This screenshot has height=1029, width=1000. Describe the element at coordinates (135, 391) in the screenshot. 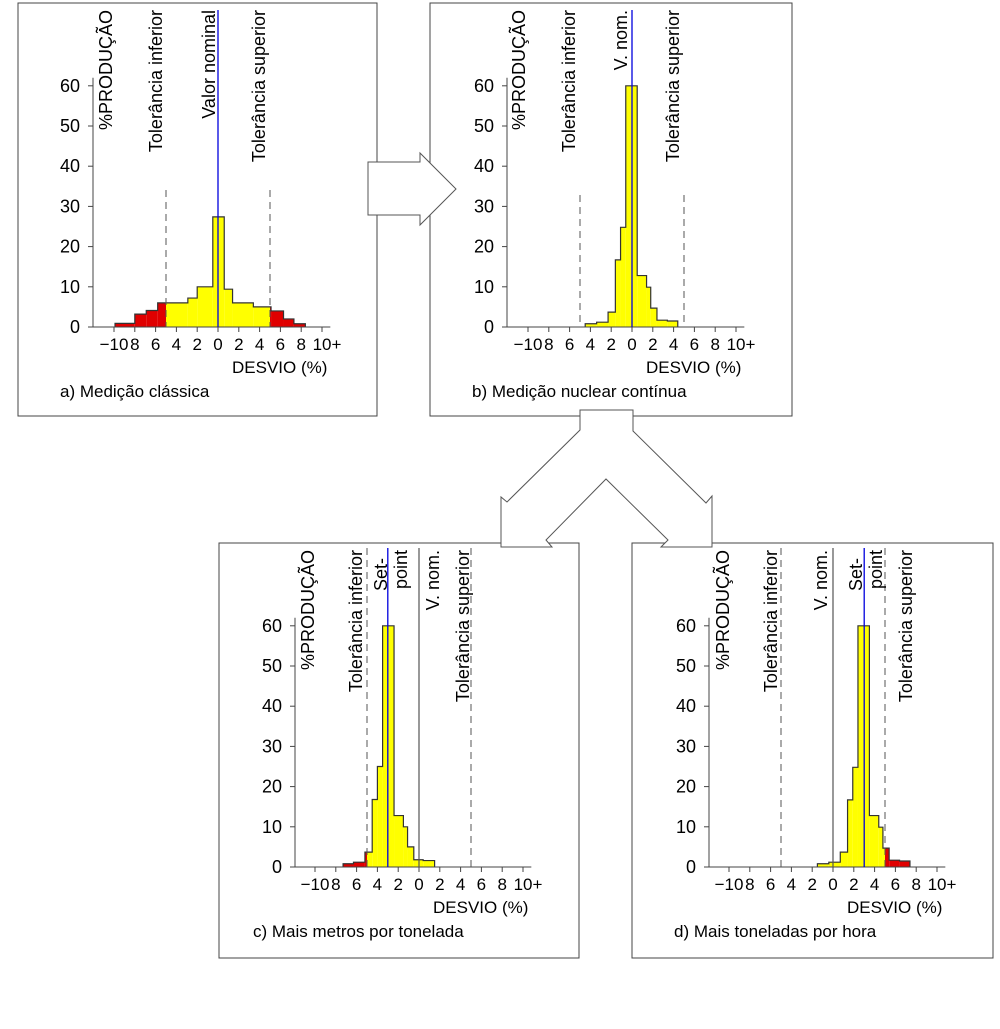

I see `panel-caption: a) Medição clássica` at that location.